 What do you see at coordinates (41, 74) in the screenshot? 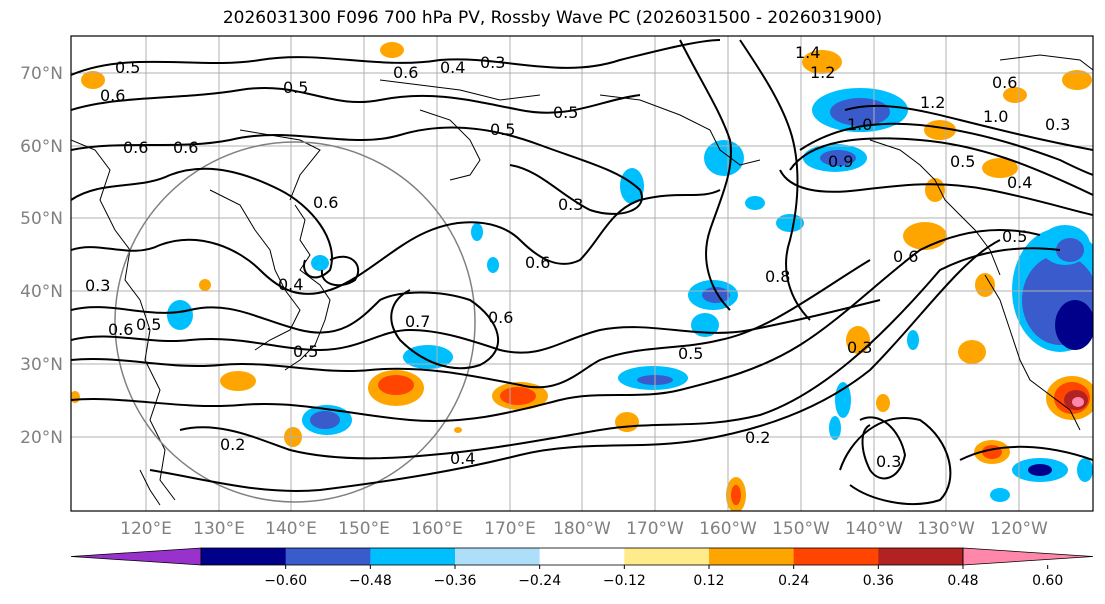
I see `lat-label: 70°N` at bounding box center [41, 74].